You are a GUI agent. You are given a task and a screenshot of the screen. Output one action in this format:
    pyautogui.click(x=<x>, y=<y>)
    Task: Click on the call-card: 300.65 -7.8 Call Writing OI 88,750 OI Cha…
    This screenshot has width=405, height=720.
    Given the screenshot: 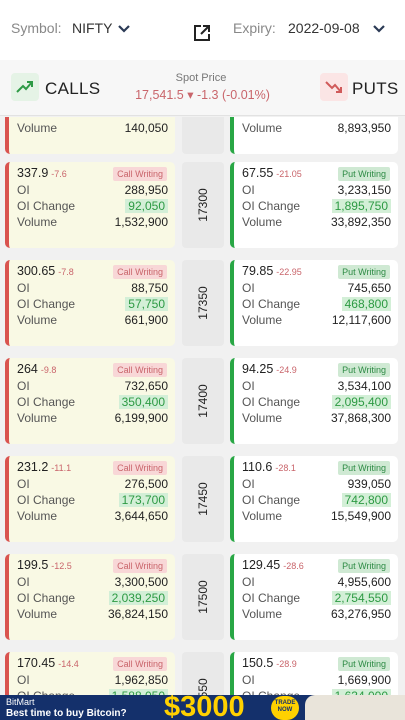 What is the action you would take?
    pyautogui.click(x=90, y=303)
    